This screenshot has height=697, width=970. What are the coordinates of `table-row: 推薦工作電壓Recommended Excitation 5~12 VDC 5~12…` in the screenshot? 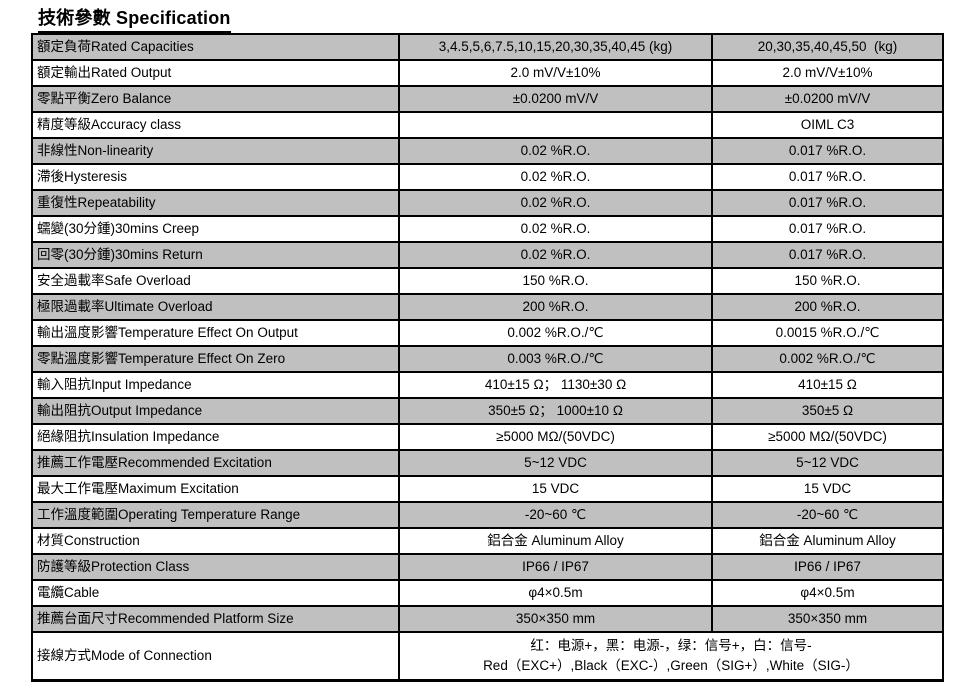 It's located at (487, 463).